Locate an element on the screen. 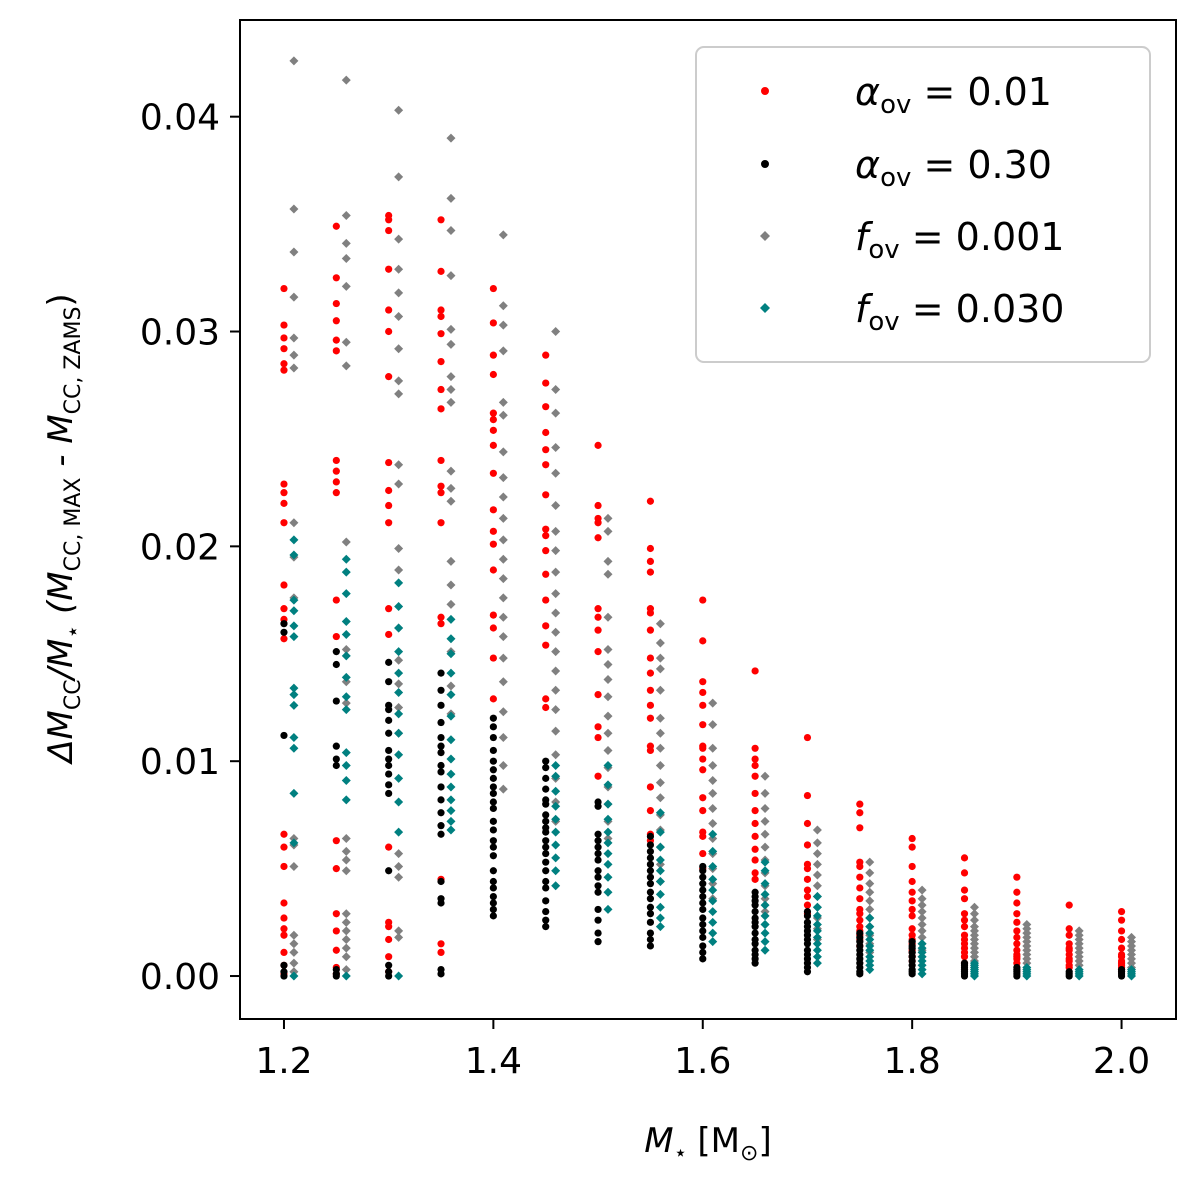 Image resolution: width=1200 pixels, height=1200 pixels. x-tick-label: 2.0 is located at coordinates (1121, 1061).